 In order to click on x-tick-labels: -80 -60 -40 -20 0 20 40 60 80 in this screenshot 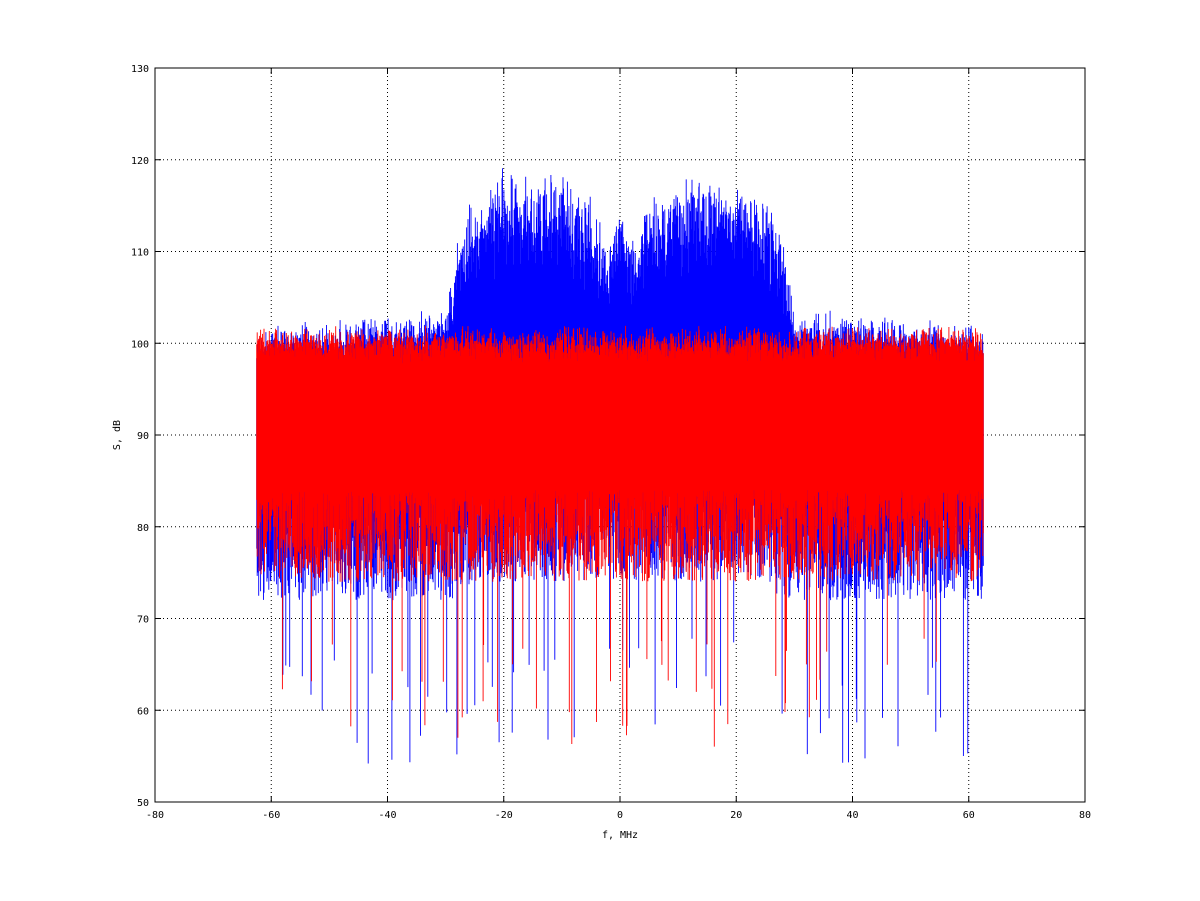, I will do `click(618, 815)`.